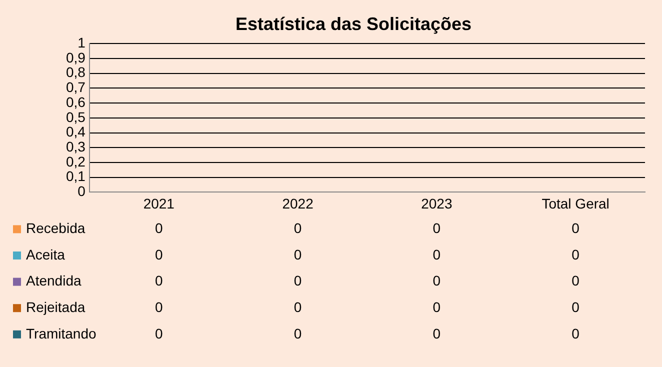 Image resolution: width=662 pixels, height=367 pixels. What do you see at coordinates (76, 72) in the screenshot?
I see `y-tick-label: 0,8` at bounding box center [76, 72].